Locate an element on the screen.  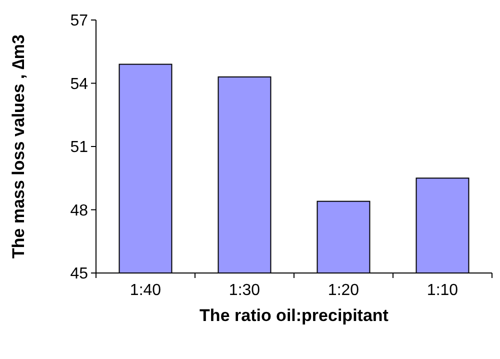
x-tick-label: 1:10 is located at coordinates (442, 290).